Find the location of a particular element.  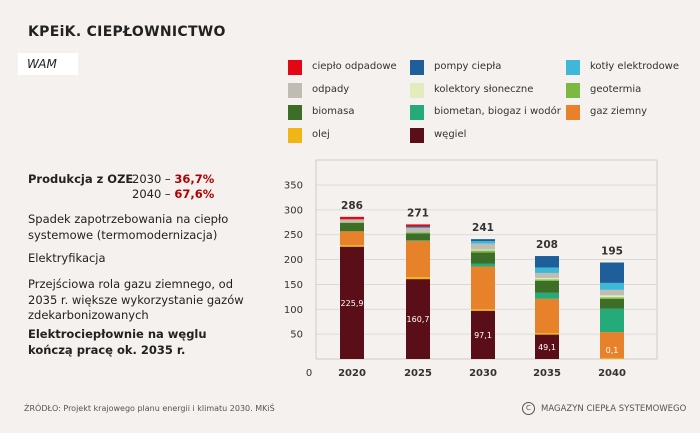

coal-value-label: 49,1 is located at coordinates (547, 347).